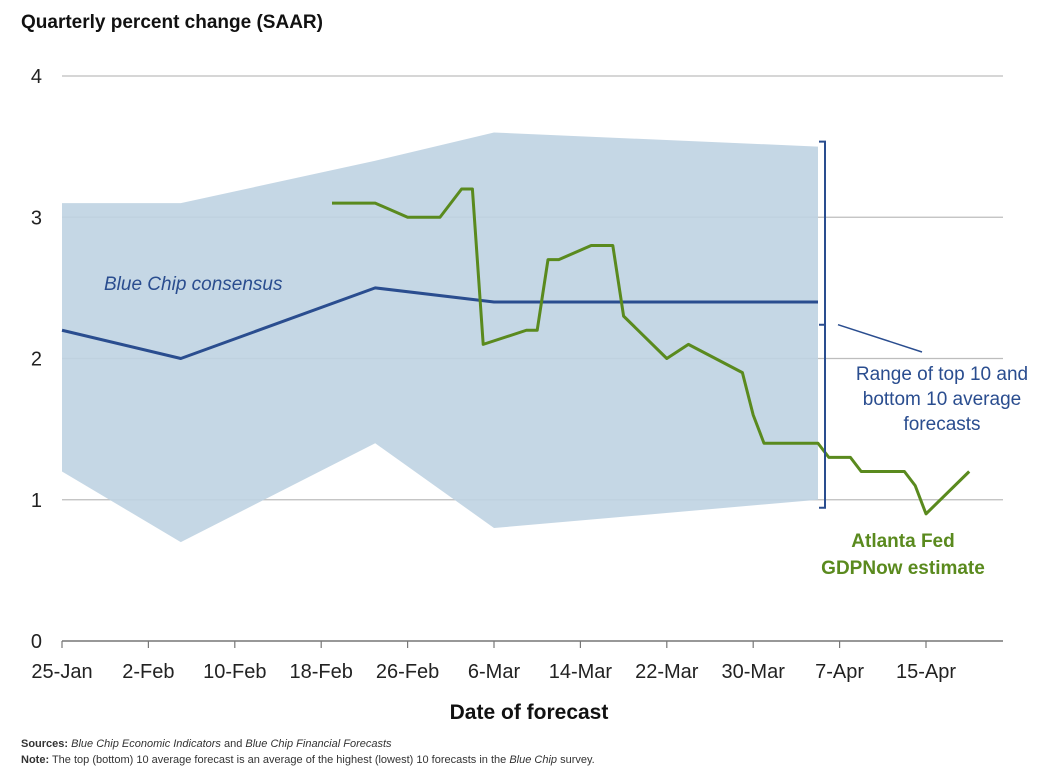  What do you see at coordinates (321, 672) in the screenshot?
I see `x-tick-label: 18-Feb` at bounding box center [321, 672].